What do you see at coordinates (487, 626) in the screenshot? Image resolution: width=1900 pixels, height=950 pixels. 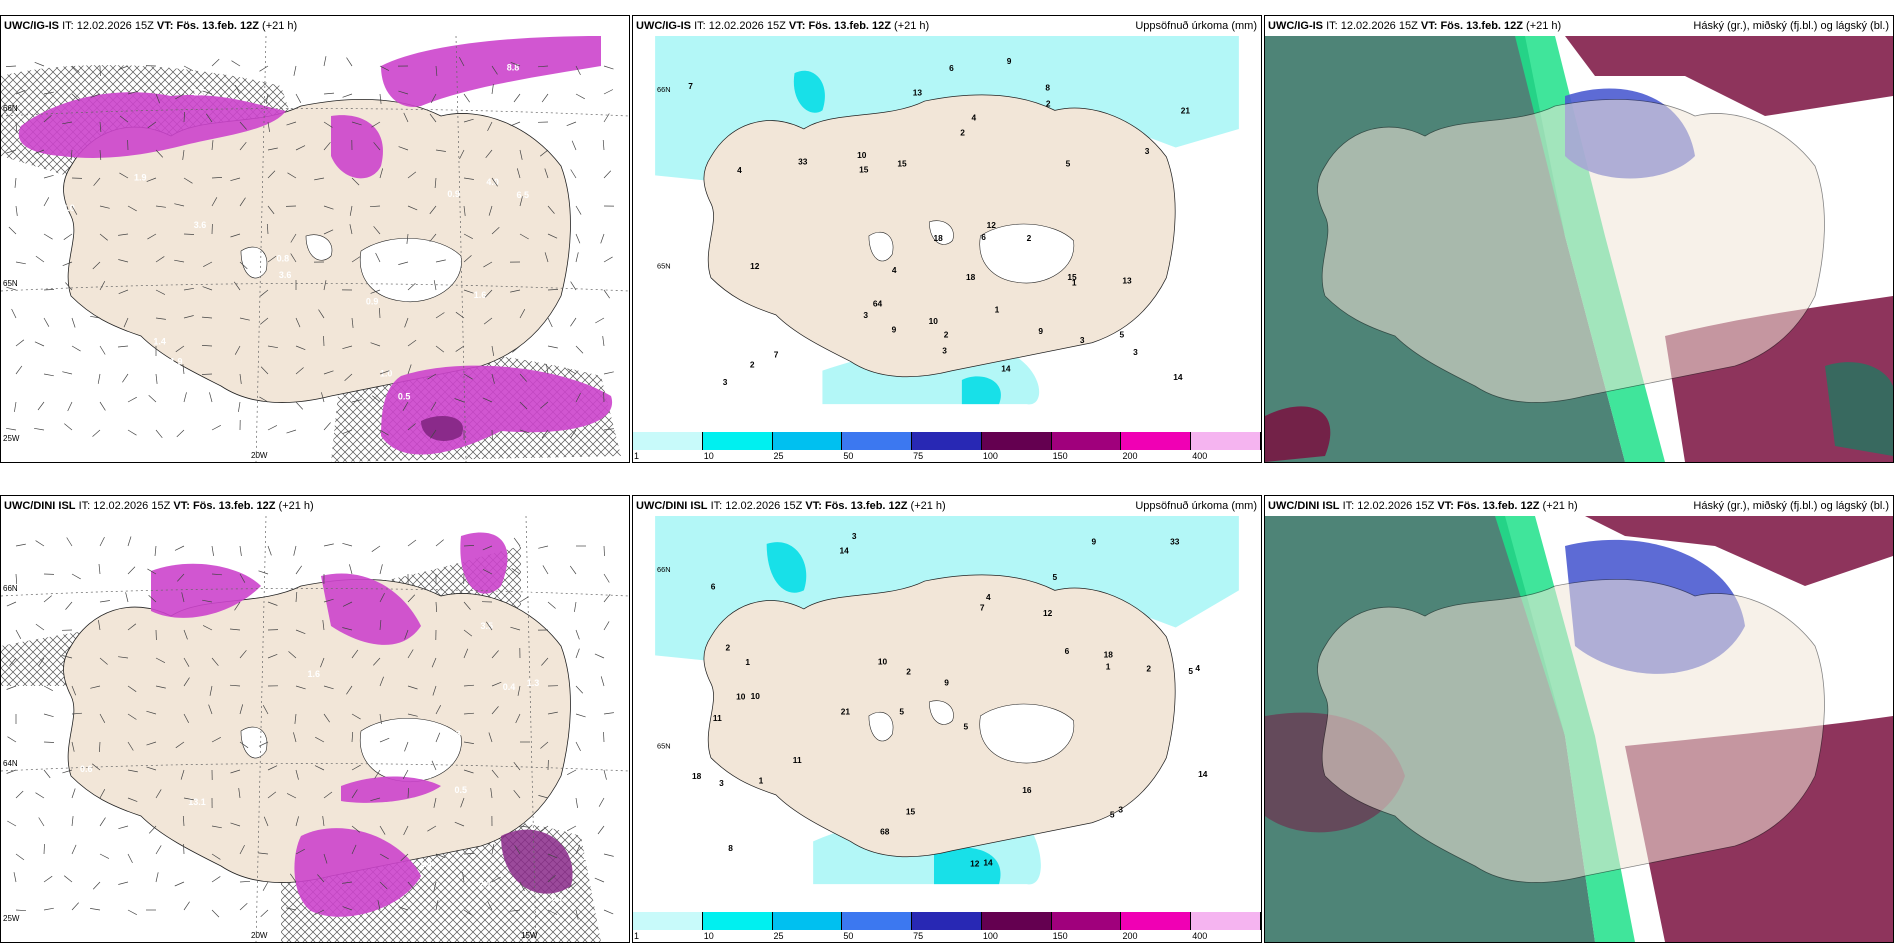 I see `value-label: 3.5` at bounding box center [487, 626].